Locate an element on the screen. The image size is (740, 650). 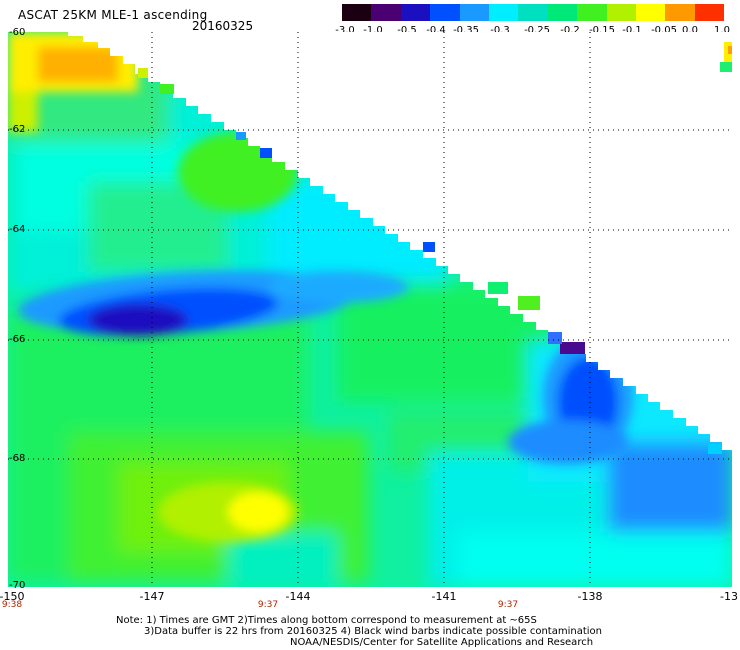
colorbar-label: -0.1 is located at coordinates (632, 30).